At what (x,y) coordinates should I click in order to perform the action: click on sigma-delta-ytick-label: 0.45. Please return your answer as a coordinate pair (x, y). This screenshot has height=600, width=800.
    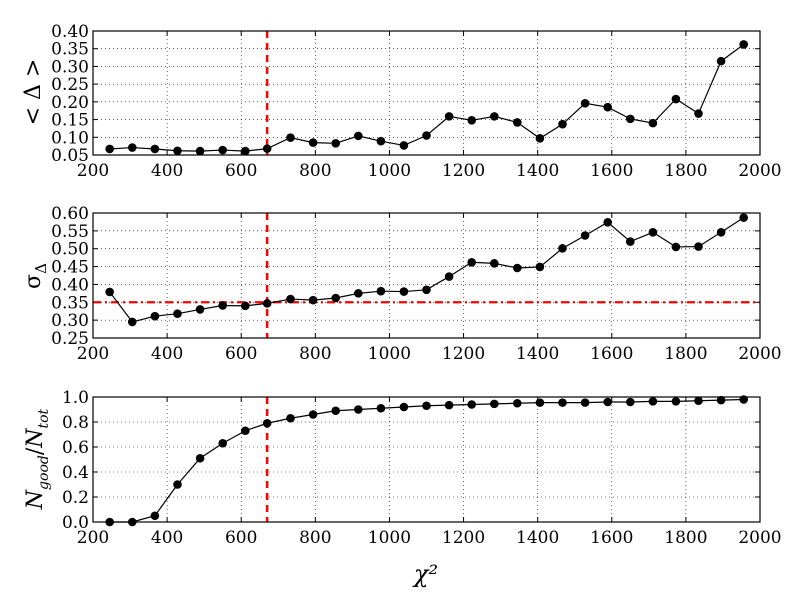
    Looking at the image, I should click on (70, 268).